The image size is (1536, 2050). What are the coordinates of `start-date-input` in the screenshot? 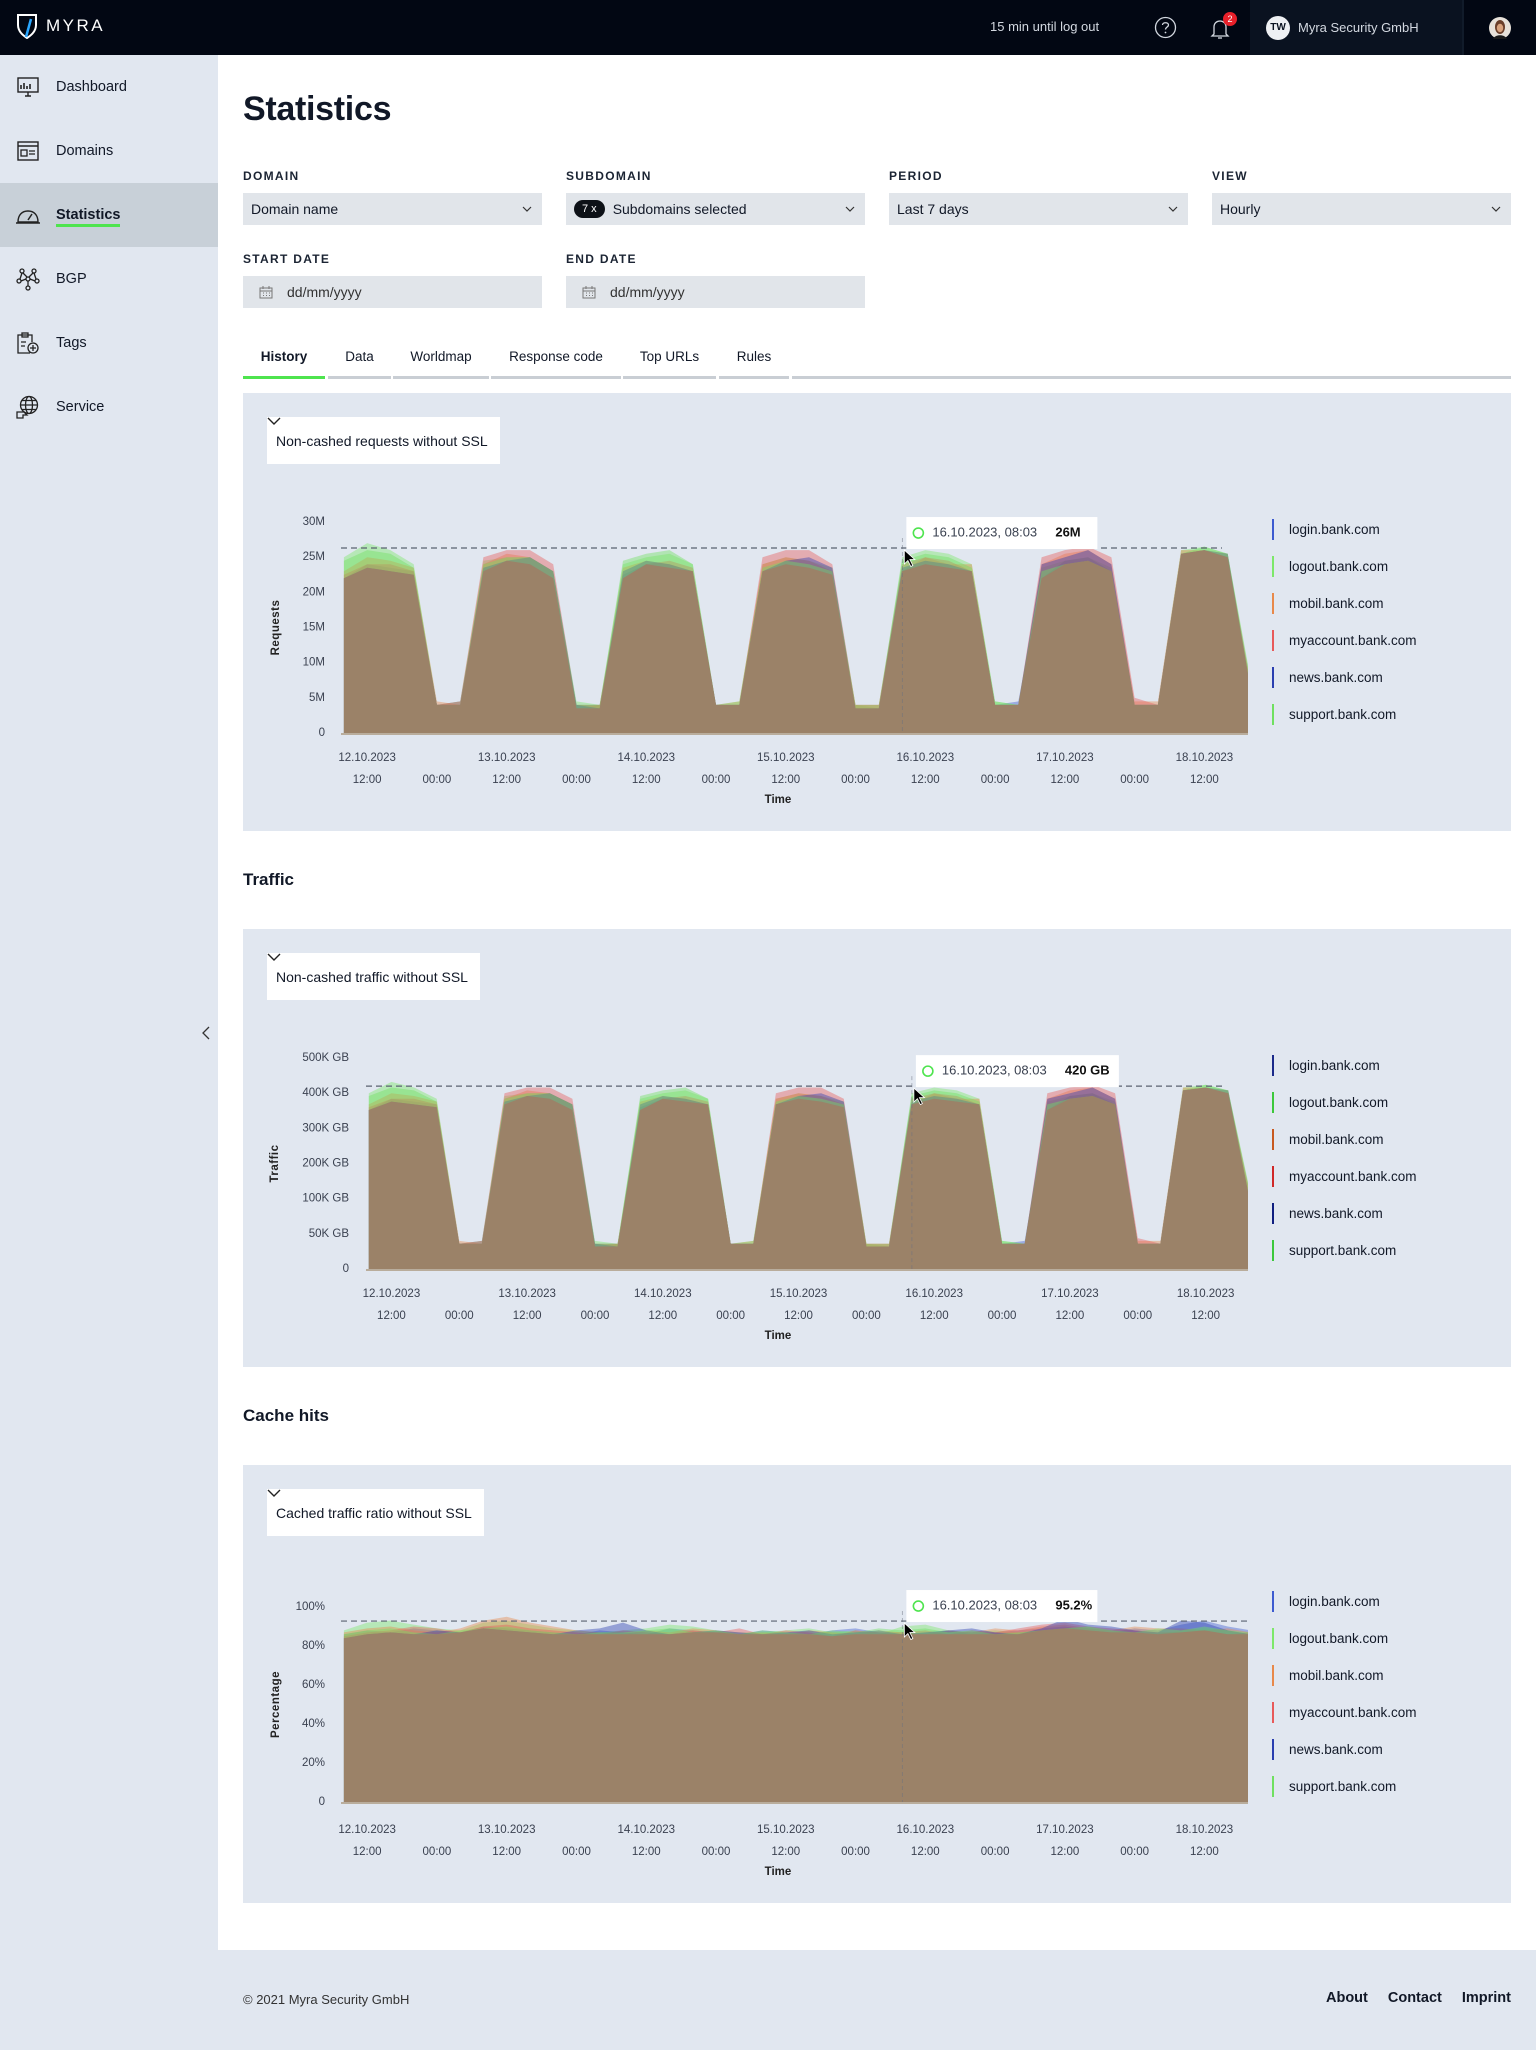 It's located at (397, 292).